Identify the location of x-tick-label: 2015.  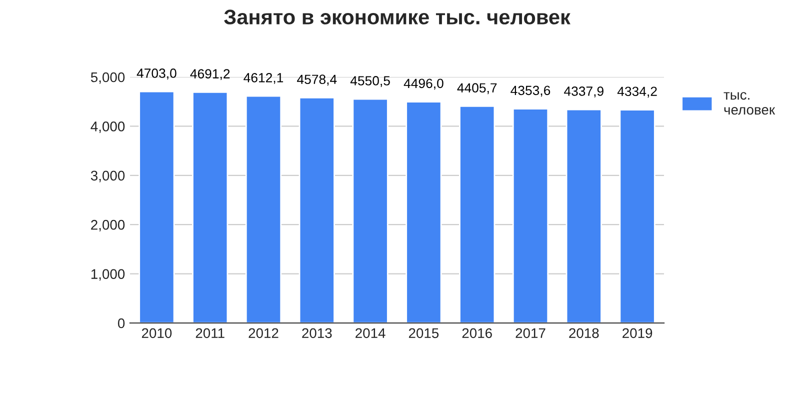
(423, 333).